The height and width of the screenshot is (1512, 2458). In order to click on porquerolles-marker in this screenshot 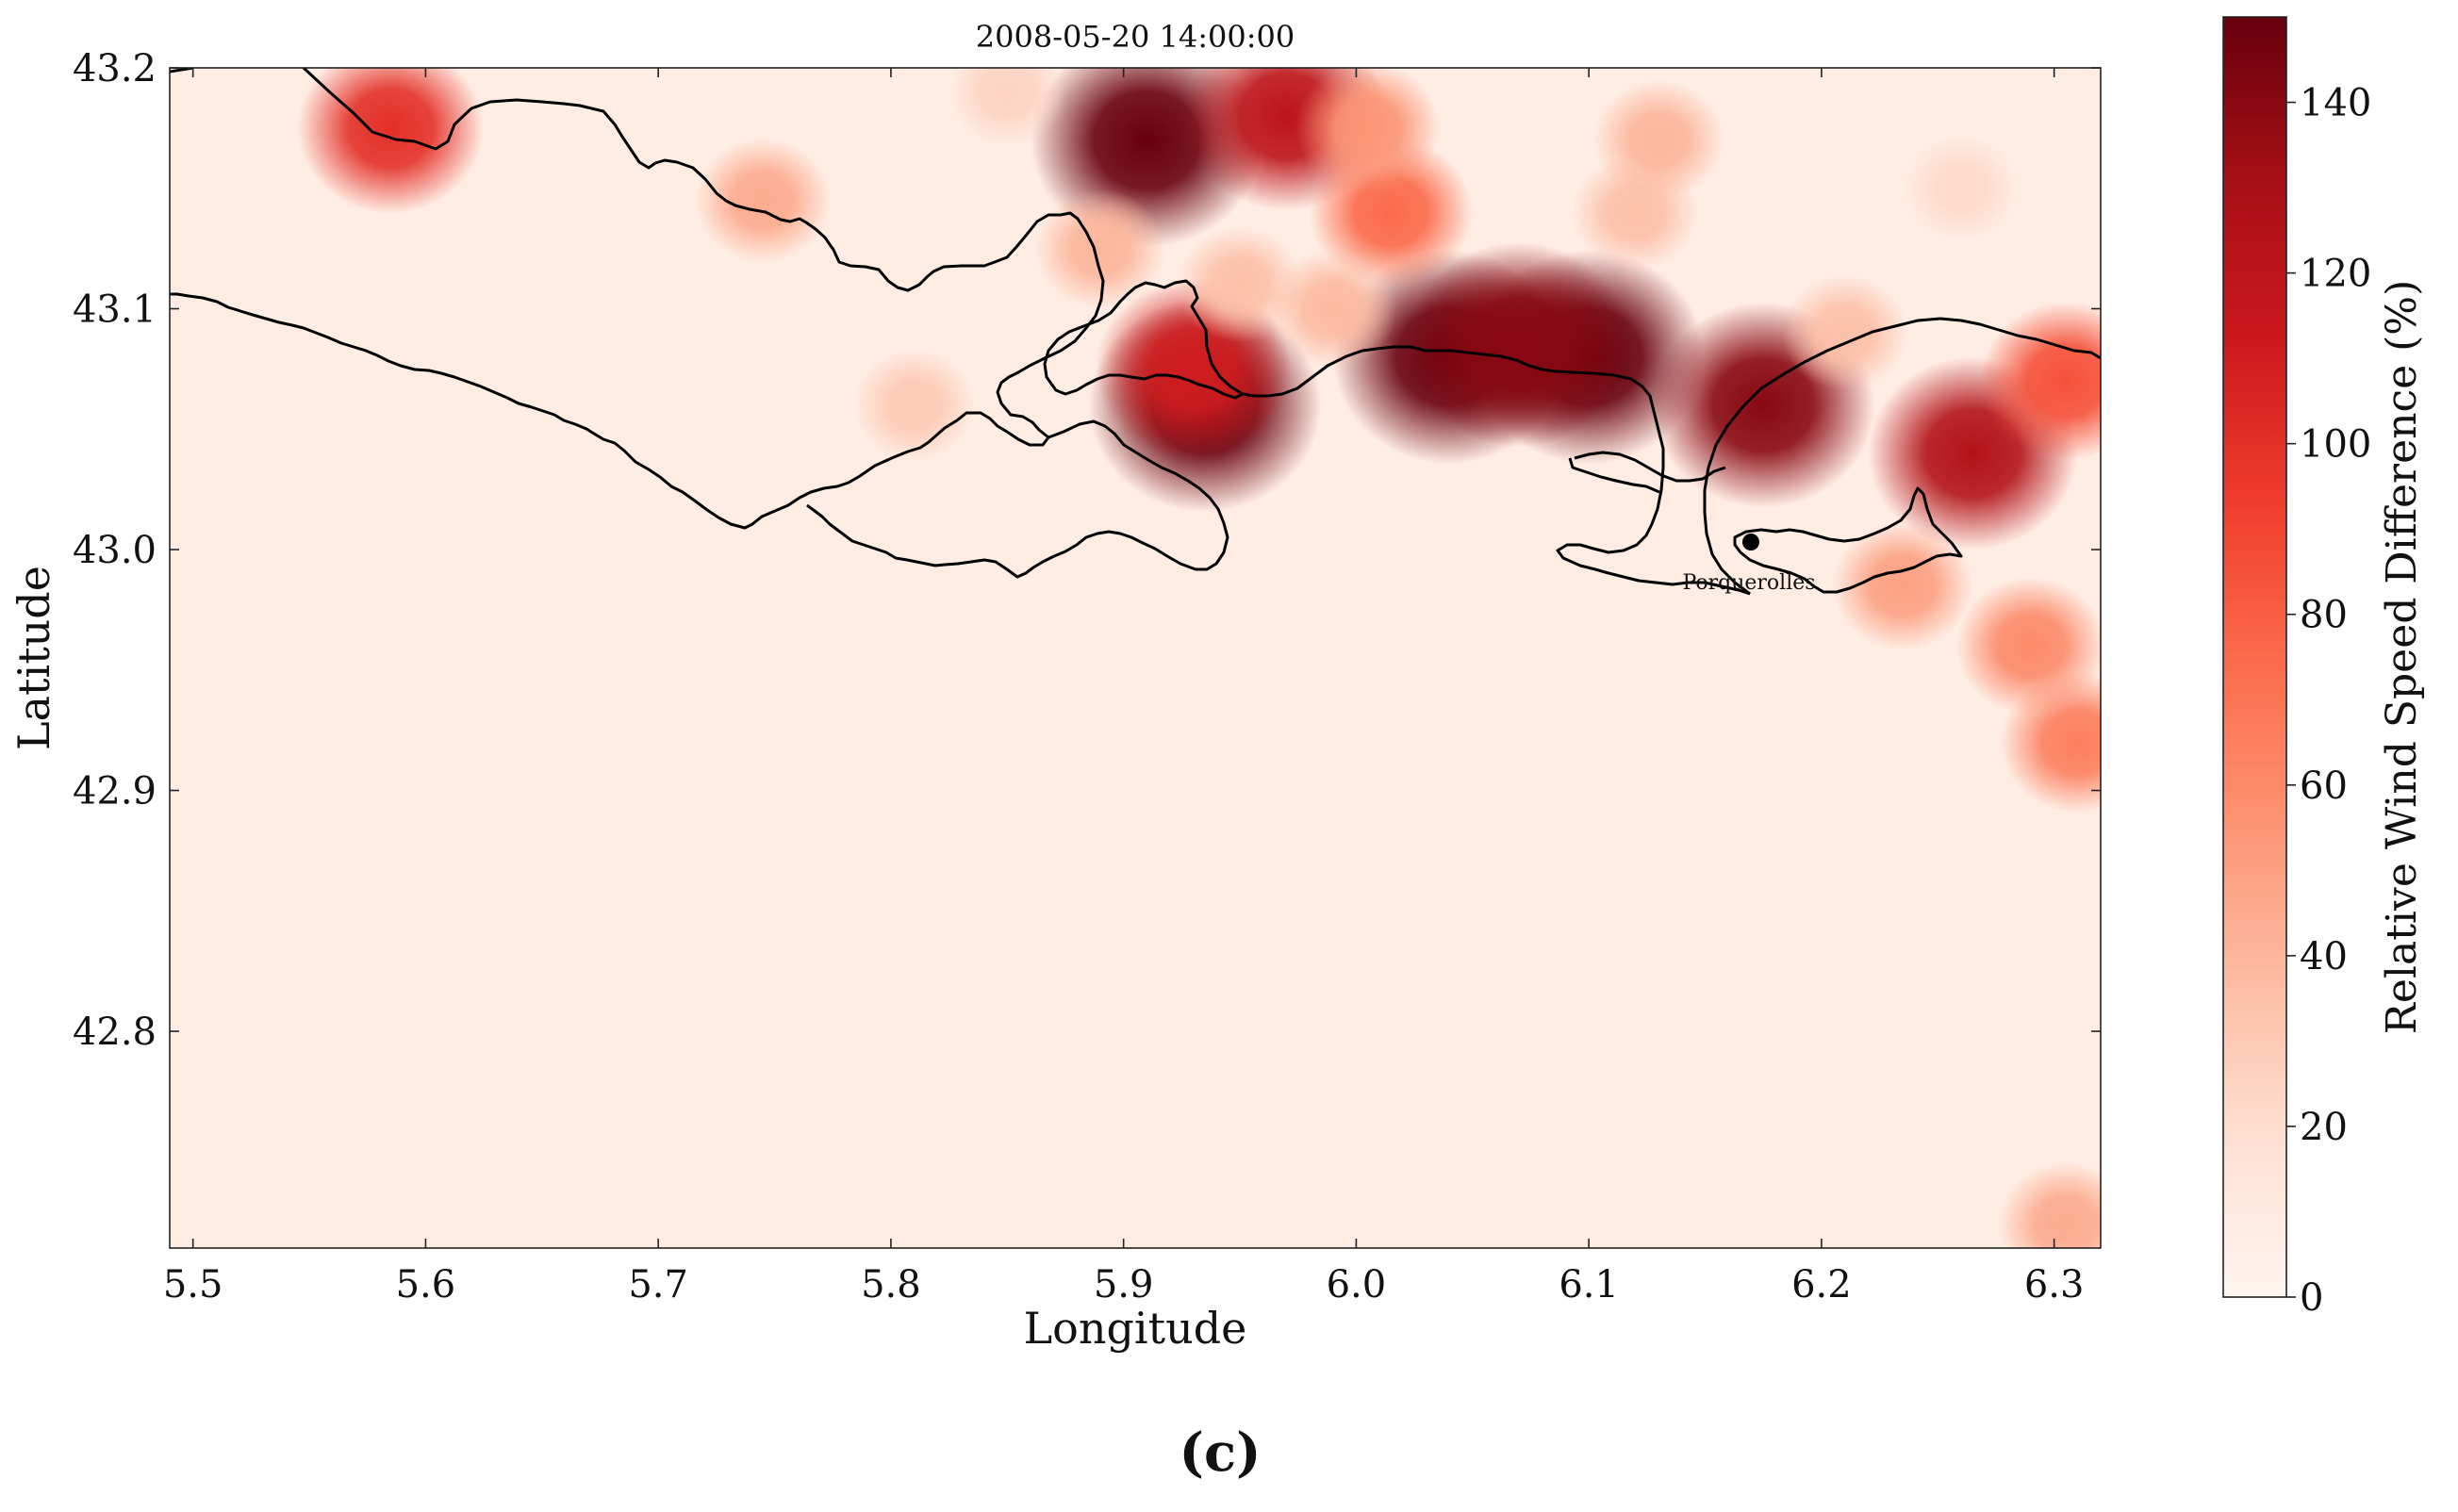, I will do `click(1750, 543)`.